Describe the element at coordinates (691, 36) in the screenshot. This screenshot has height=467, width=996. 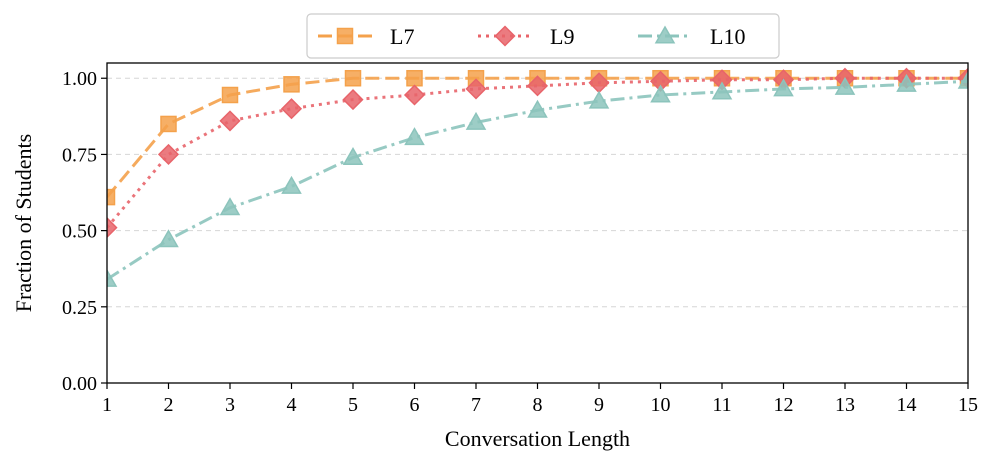
I see `legend-entry-l10: L10` at that location.